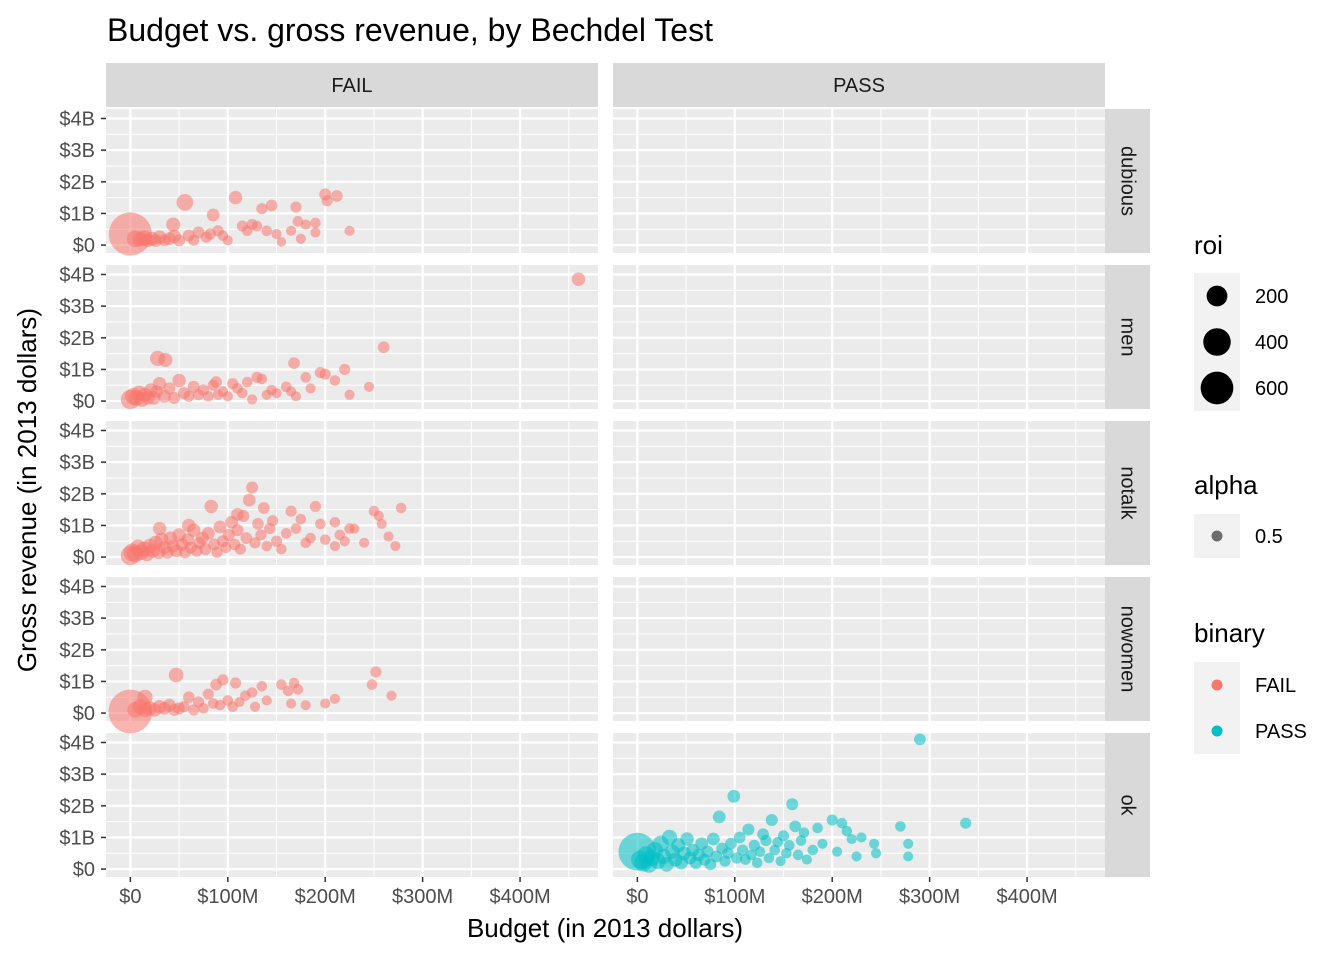  What do you see at coordinates (605, 928) in the screenshot?
I see `x-axis-title: Budget (in 2013 dollars)` at bounding box center [605, 928].